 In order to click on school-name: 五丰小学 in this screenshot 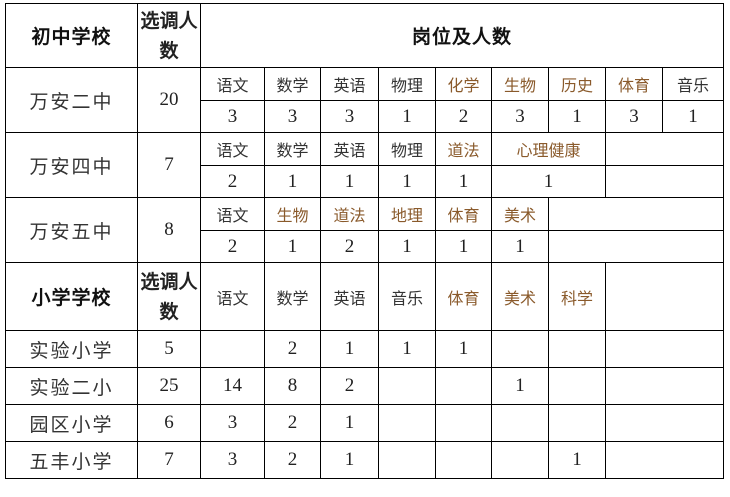, I will do `click(71, 460)`.